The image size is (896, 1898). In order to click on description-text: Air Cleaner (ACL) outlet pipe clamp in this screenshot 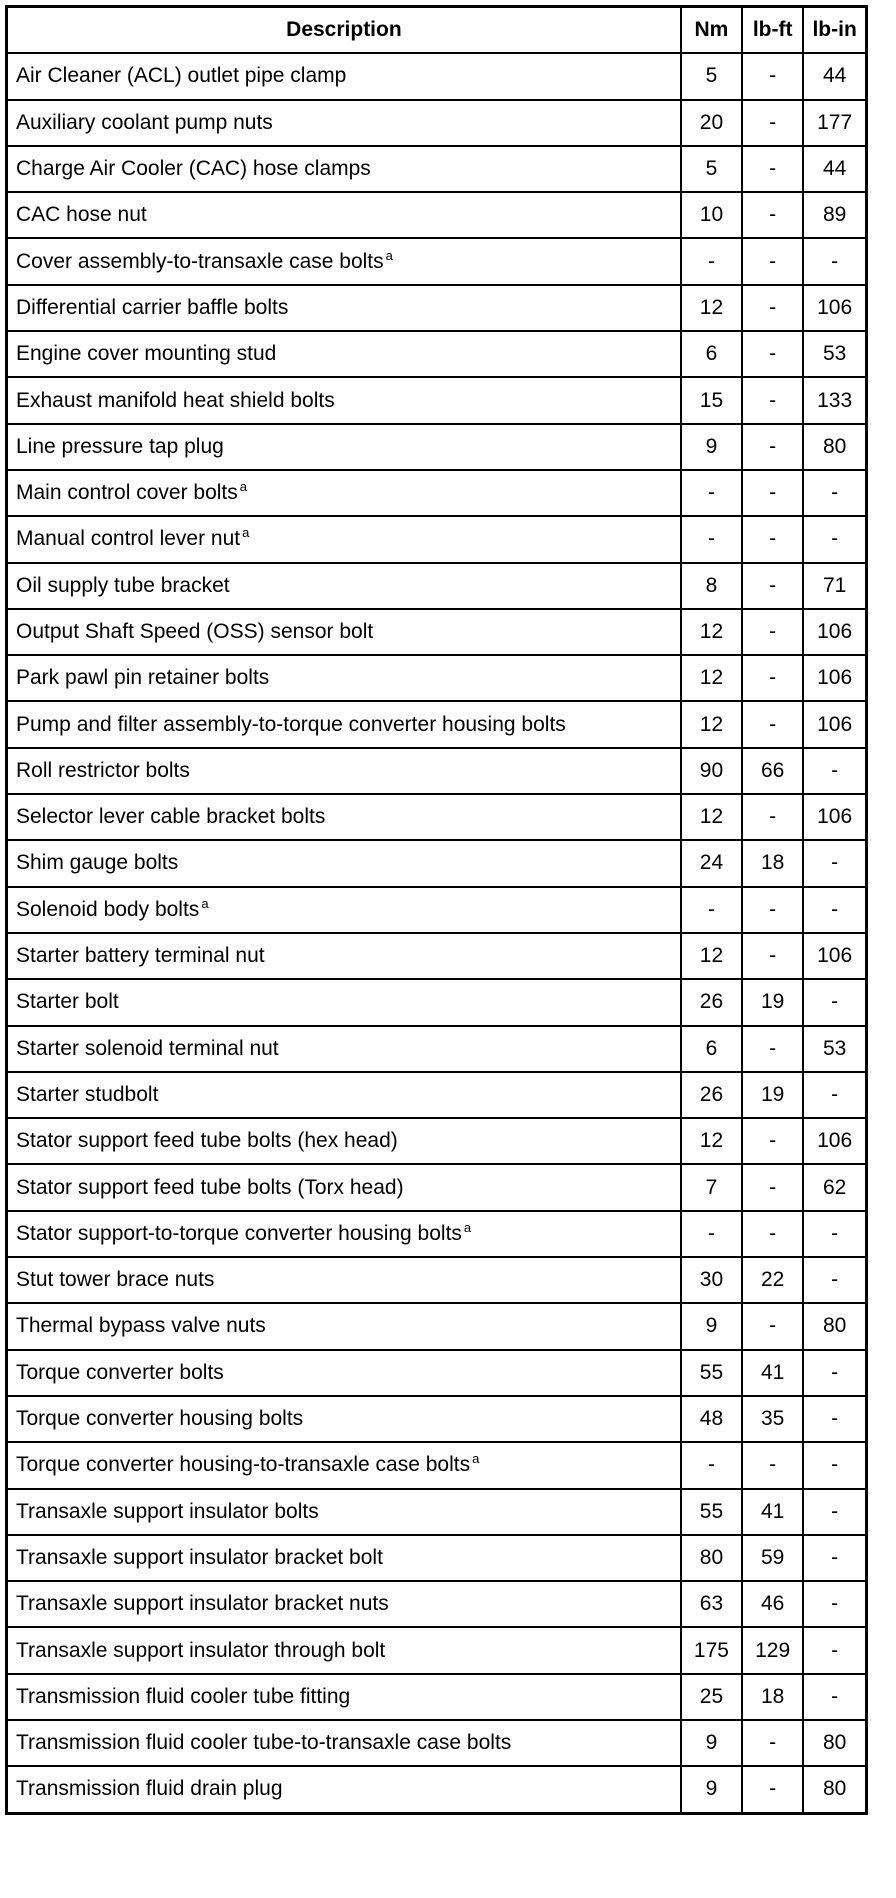, I will do `click(181, 76)`.